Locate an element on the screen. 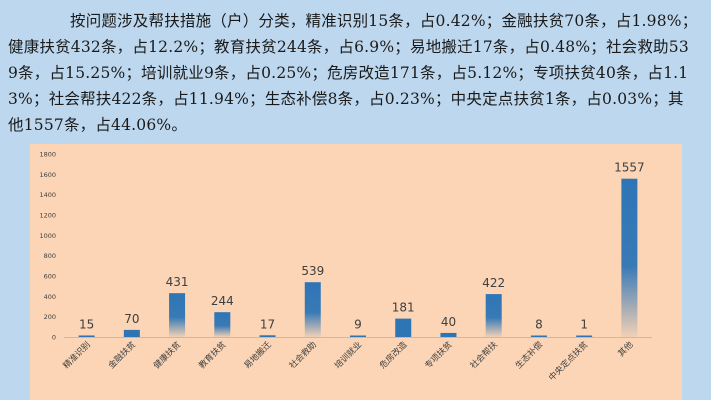 This screenshot has width=711, height=400. data-label: 70 is located at coordinates (131, 319).